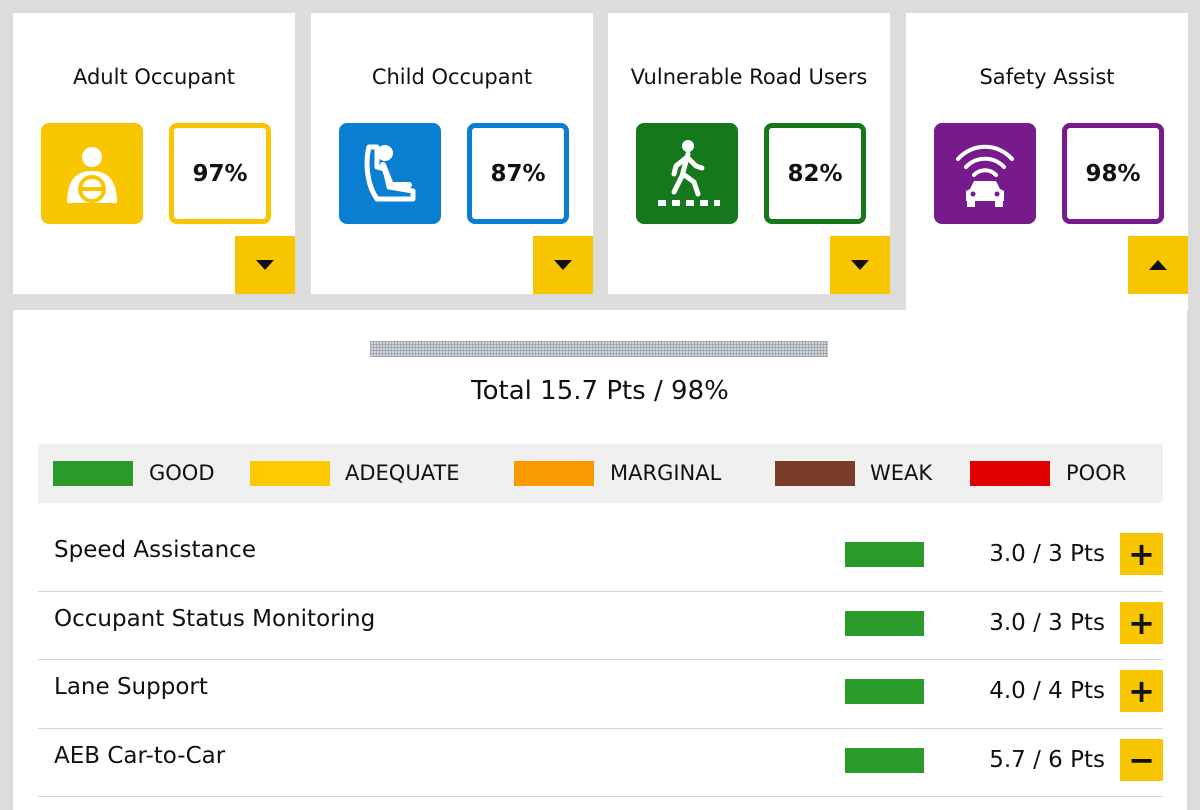  I want to click on card-title: Vulnerable Road Users, so click(749, 77).